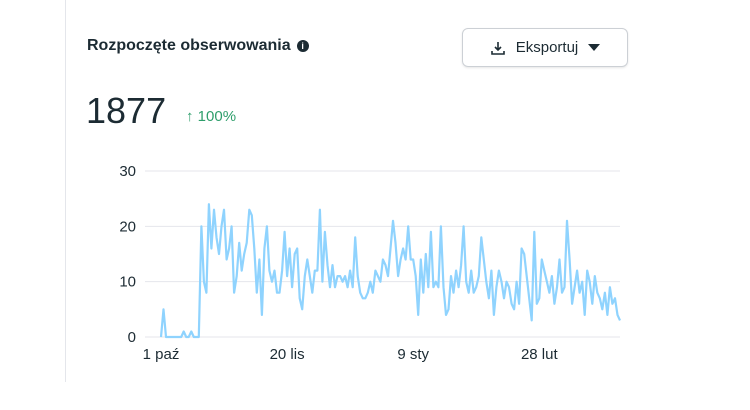  What do you see at coordinates (132, 337) in the screenshot?
I see `y-tick-label: 0` at bounding box center [132, 337].